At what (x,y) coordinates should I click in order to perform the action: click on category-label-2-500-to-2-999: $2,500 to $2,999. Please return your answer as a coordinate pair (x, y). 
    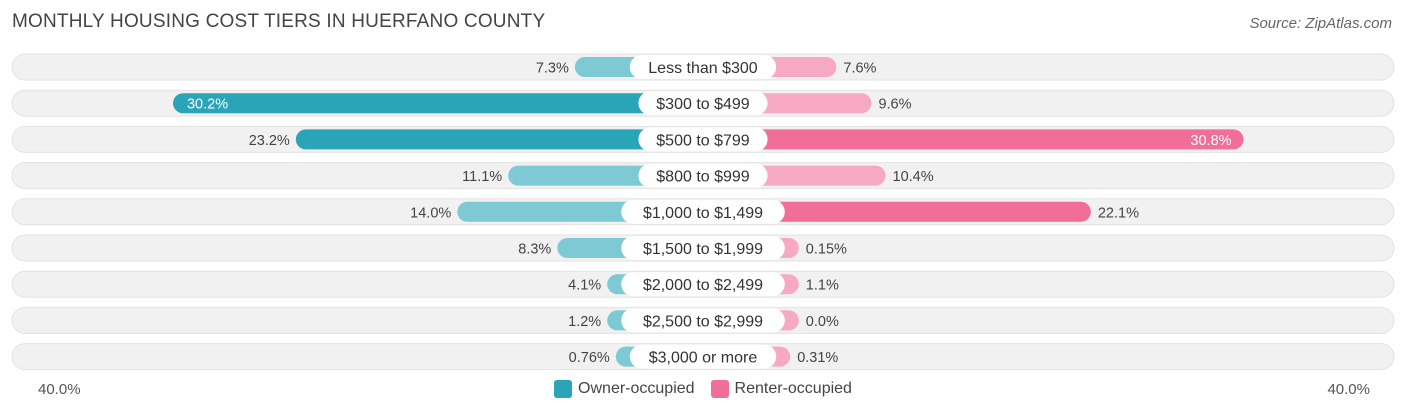
    Looking at the image, I should click on (703, 321).